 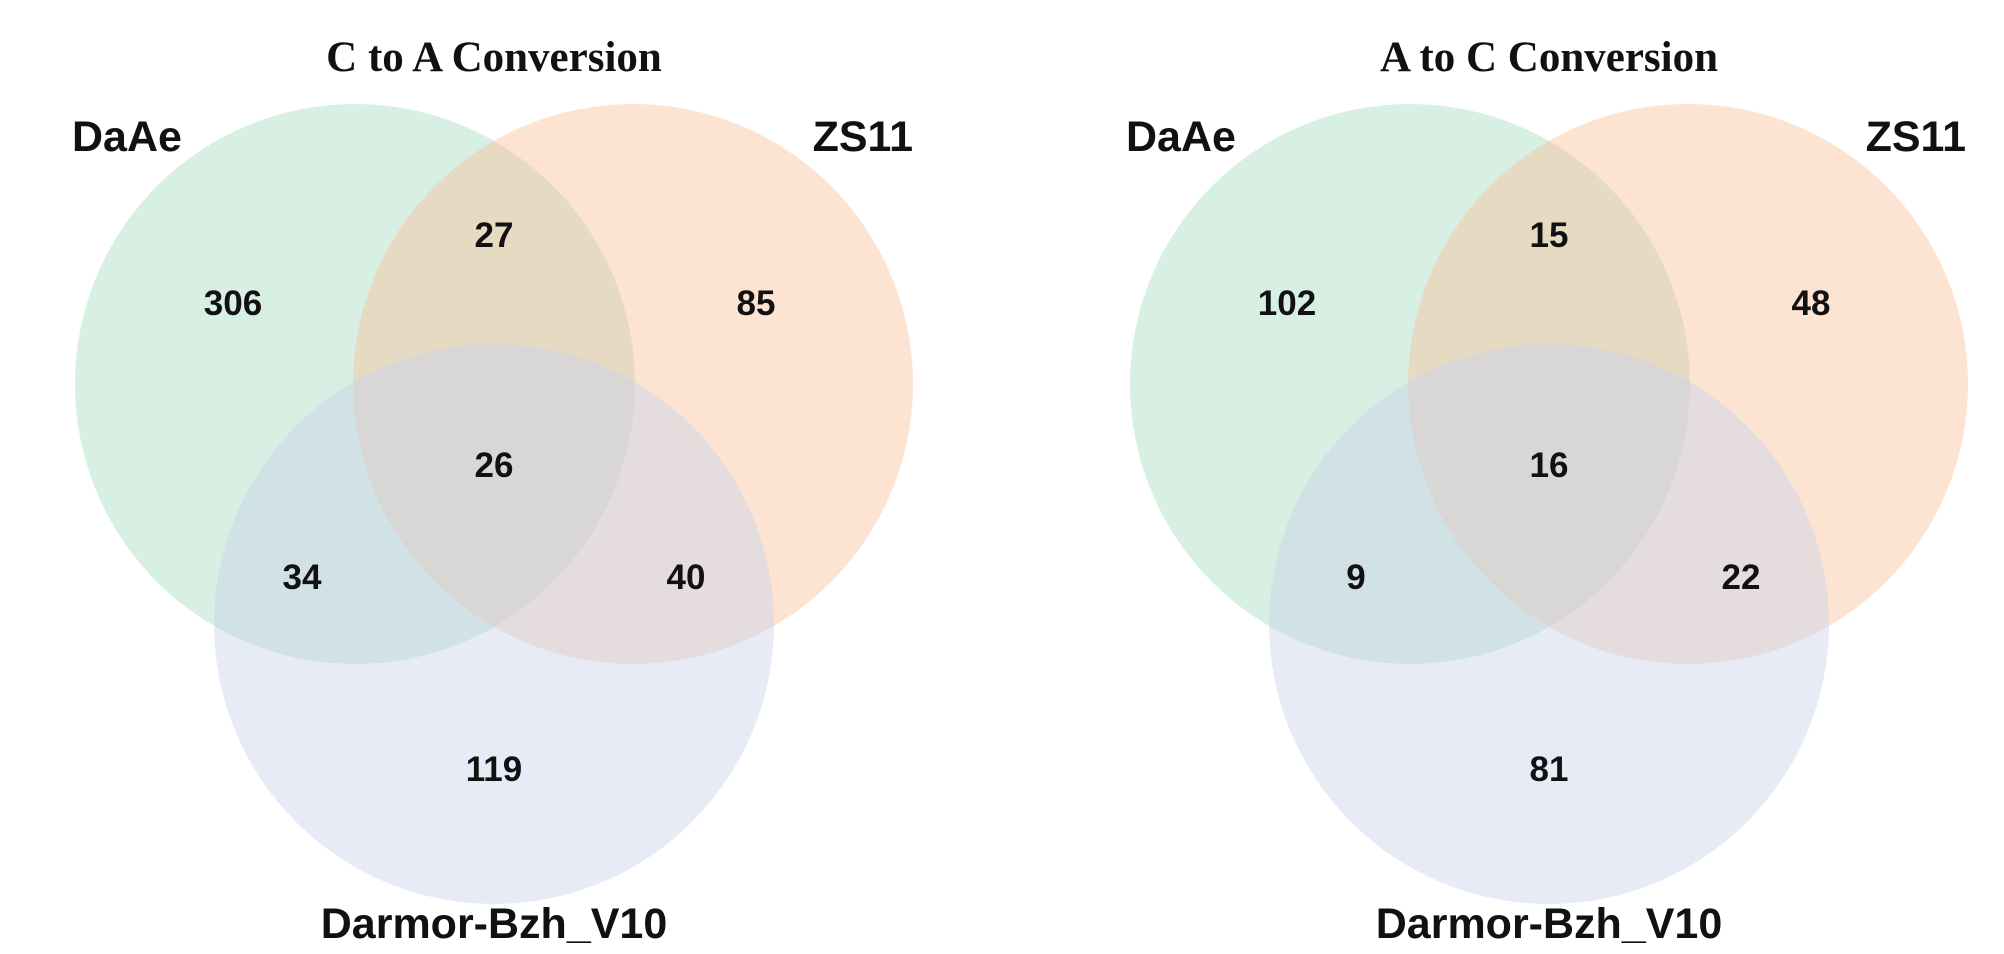 I want to click on panel-title: C to A Conversion, so click(x=494, y=57).